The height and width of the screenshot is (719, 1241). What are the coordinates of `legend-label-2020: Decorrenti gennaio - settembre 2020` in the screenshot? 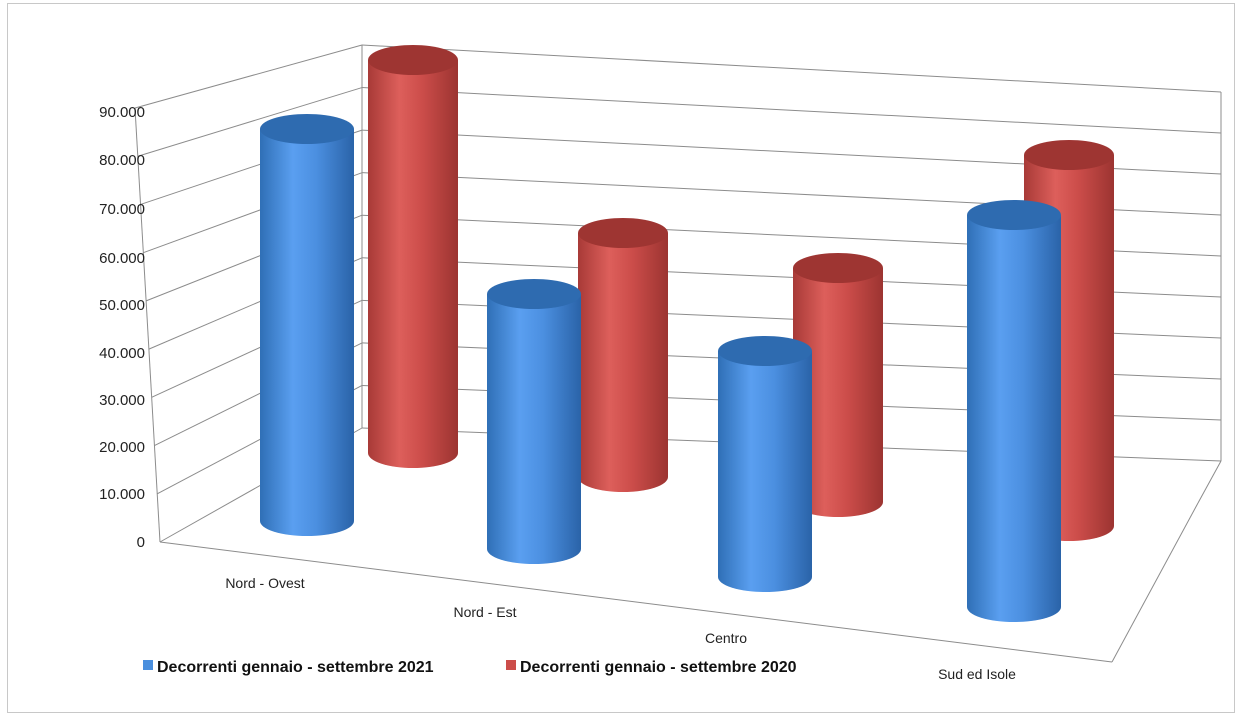 It's located at (658, 667).